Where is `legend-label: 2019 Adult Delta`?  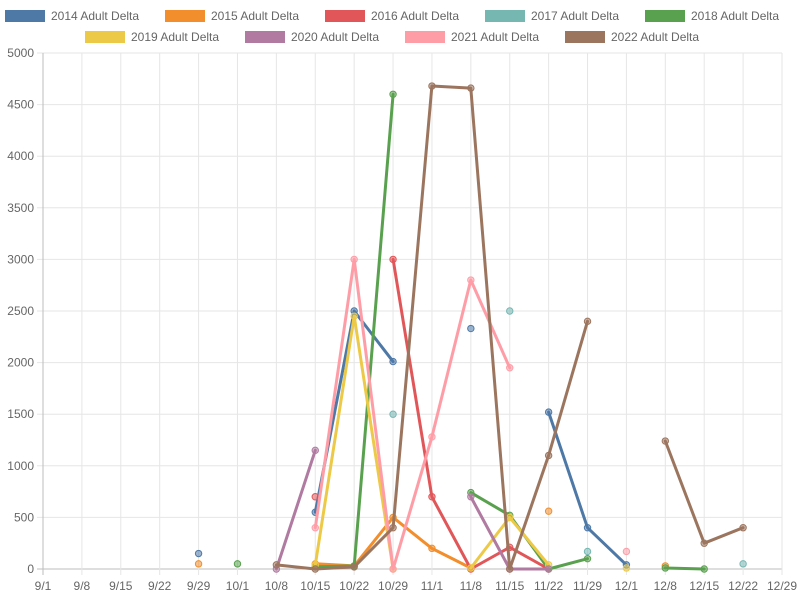
legend-label: 2019 Adult Delta is located at coordinates (175, 37).